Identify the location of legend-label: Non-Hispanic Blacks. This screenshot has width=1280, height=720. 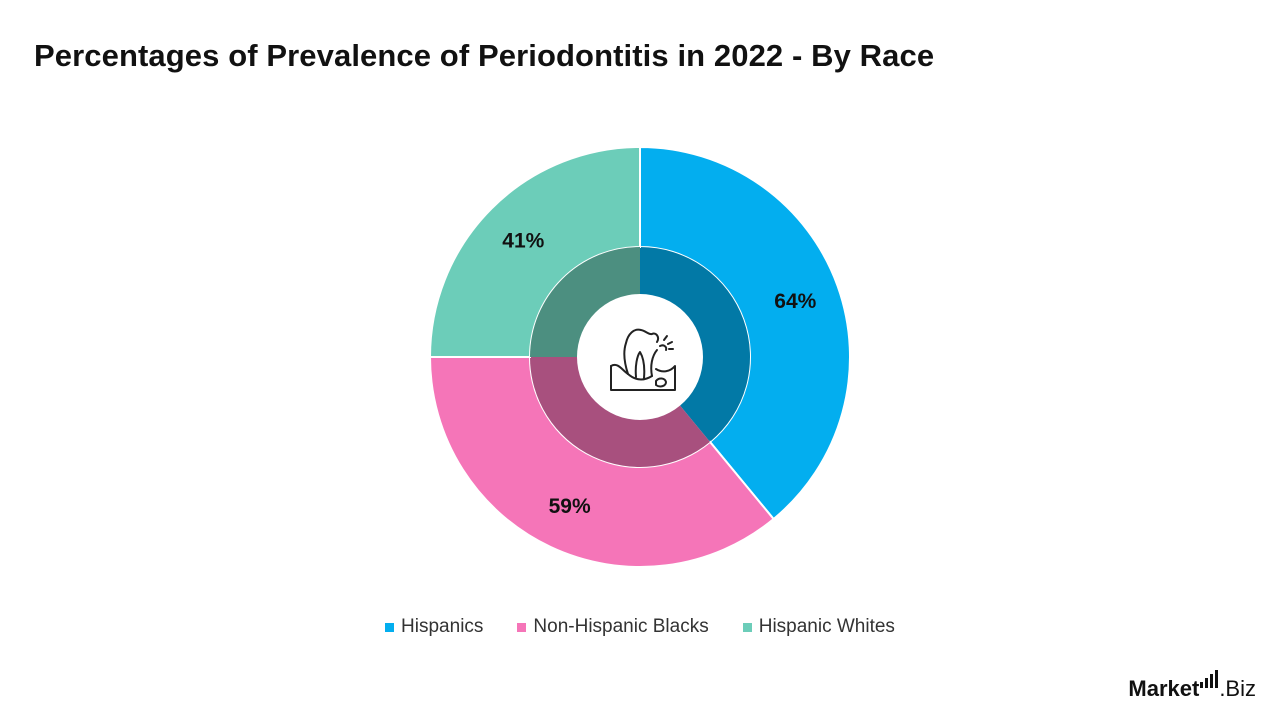
(621, 626).